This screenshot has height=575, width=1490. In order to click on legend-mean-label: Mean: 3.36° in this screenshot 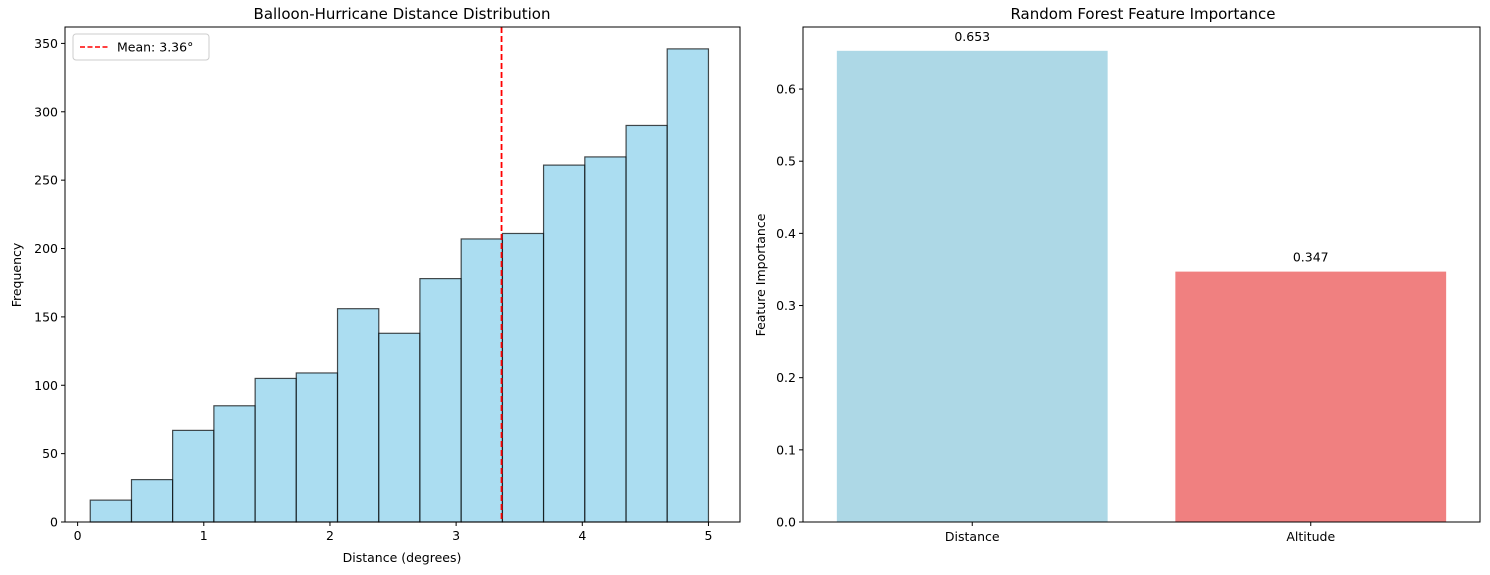, I will do `click(155, 47)`.